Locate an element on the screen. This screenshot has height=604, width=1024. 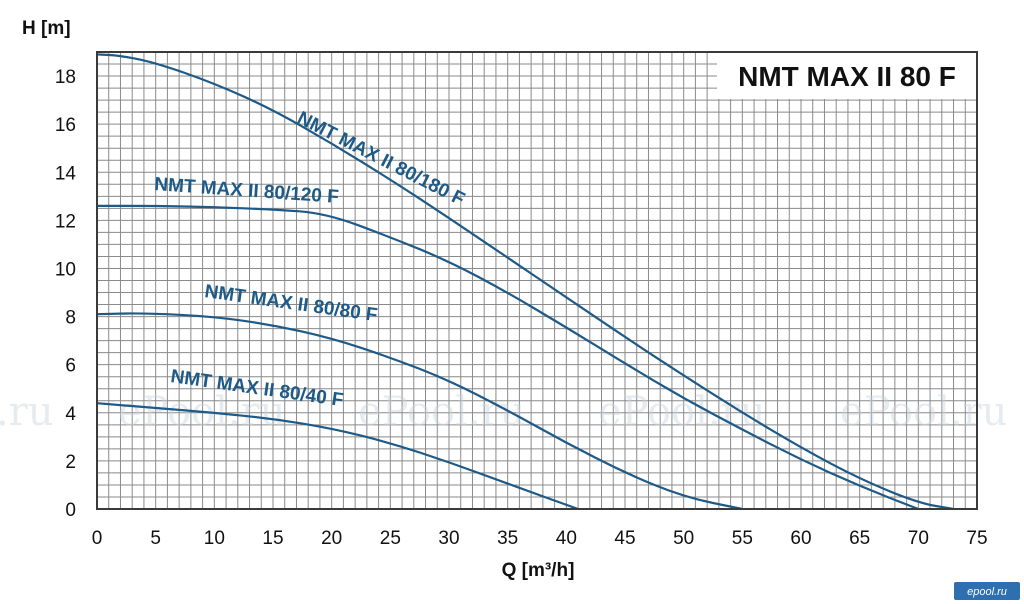
y-tick-label: 2 is located at coordinates (70, 462).